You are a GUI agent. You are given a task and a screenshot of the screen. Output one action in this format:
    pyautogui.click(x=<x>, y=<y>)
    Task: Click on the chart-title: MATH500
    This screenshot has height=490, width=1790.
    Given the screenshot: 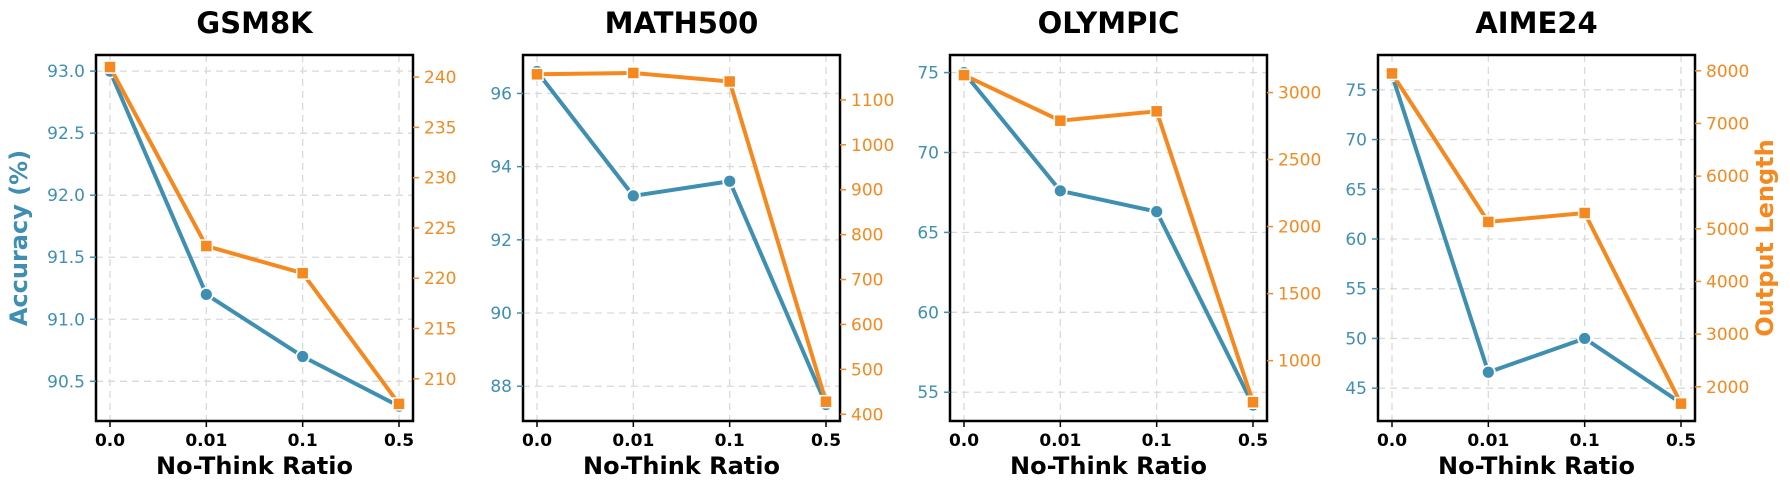 What is the action you would take?
    pyautogui.click(x=682, y=23)
    